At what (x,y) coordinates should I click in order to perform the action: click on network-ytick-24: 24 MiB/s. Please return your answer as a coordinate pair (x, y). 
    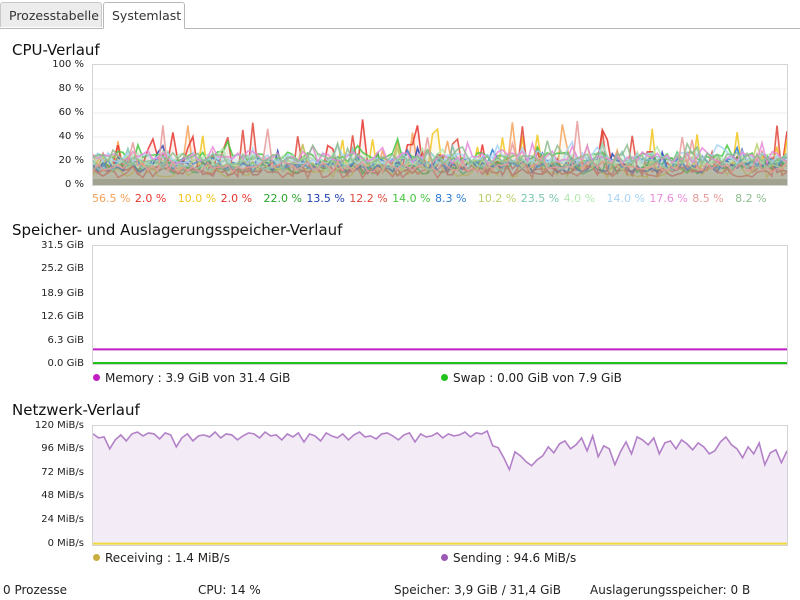
    Looking at the image, I should click on (62, 519).